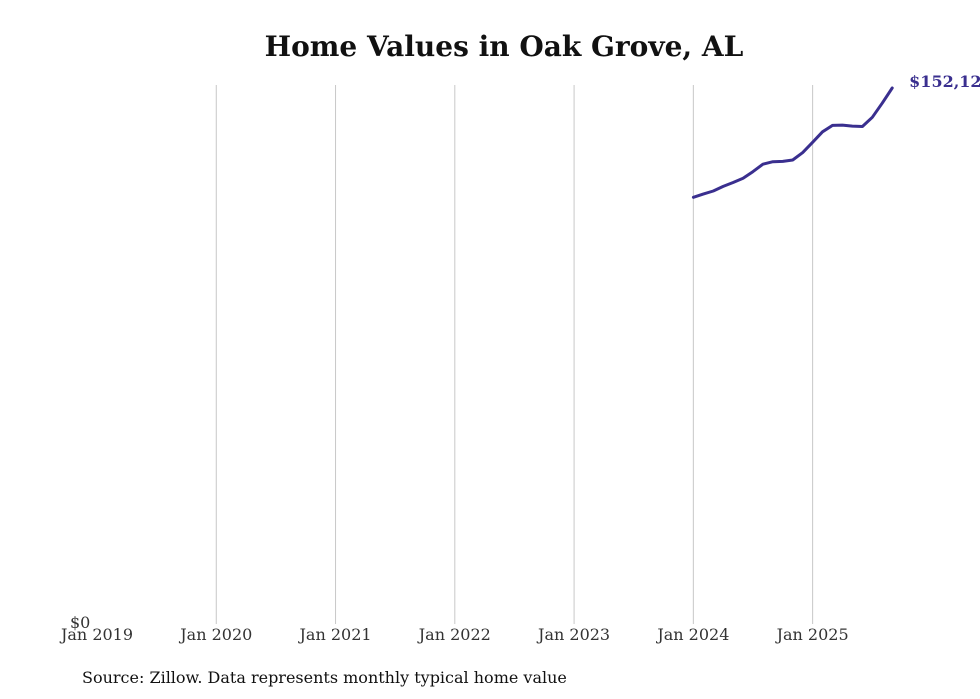 The height and width of the screenshot is (699, 980). I want to click on end-value-label: $152,122, so click(944, 81).